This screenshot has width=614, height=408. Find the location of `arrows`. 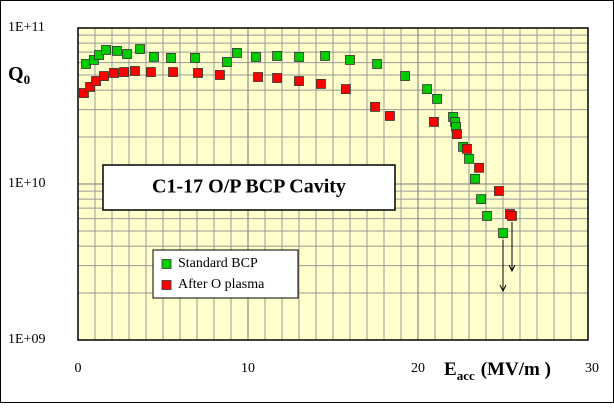

arrows is located at coordinates (507, 257).